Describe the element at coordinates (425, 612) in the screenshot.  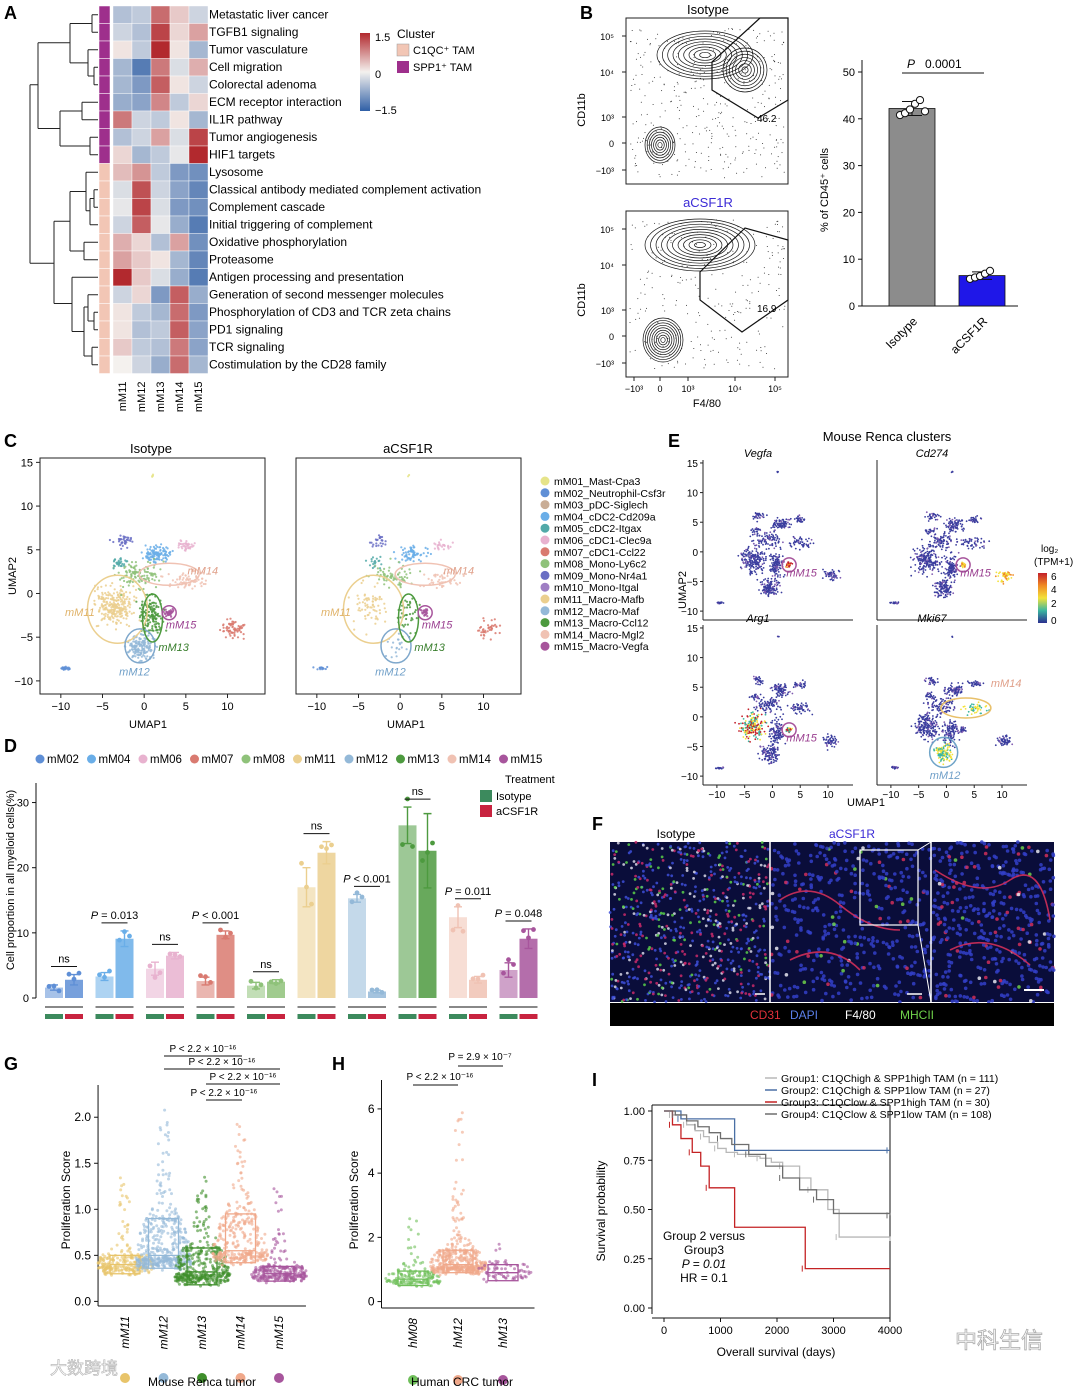
I see `cluster-outline-m15` at that location.